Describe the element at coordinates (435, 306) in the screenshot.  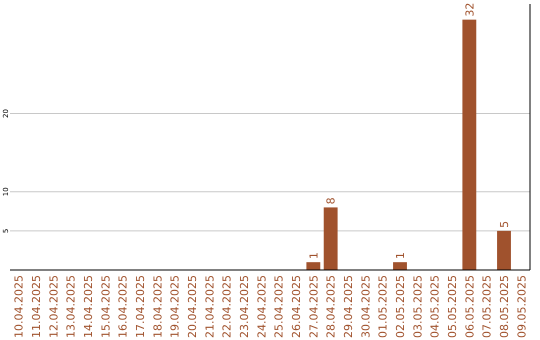
I see `x-tick-label: 04.05.2025` at that location.